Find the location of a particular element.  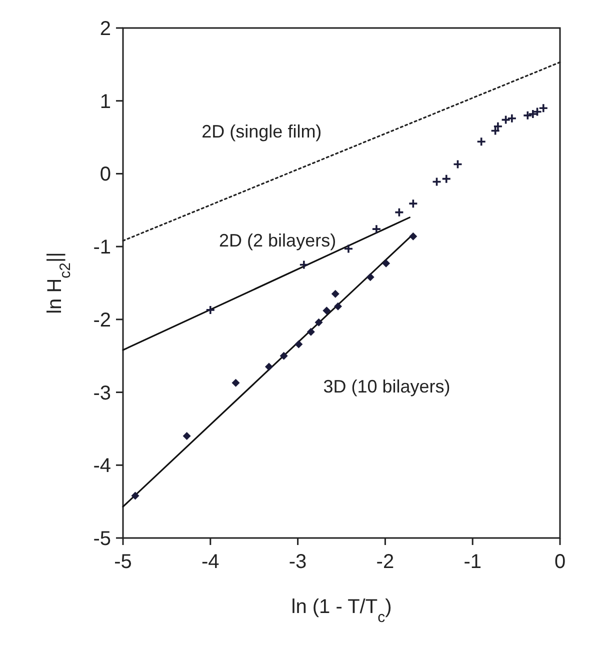

x-tick-label: -2 is located at coordinates (385, 562).